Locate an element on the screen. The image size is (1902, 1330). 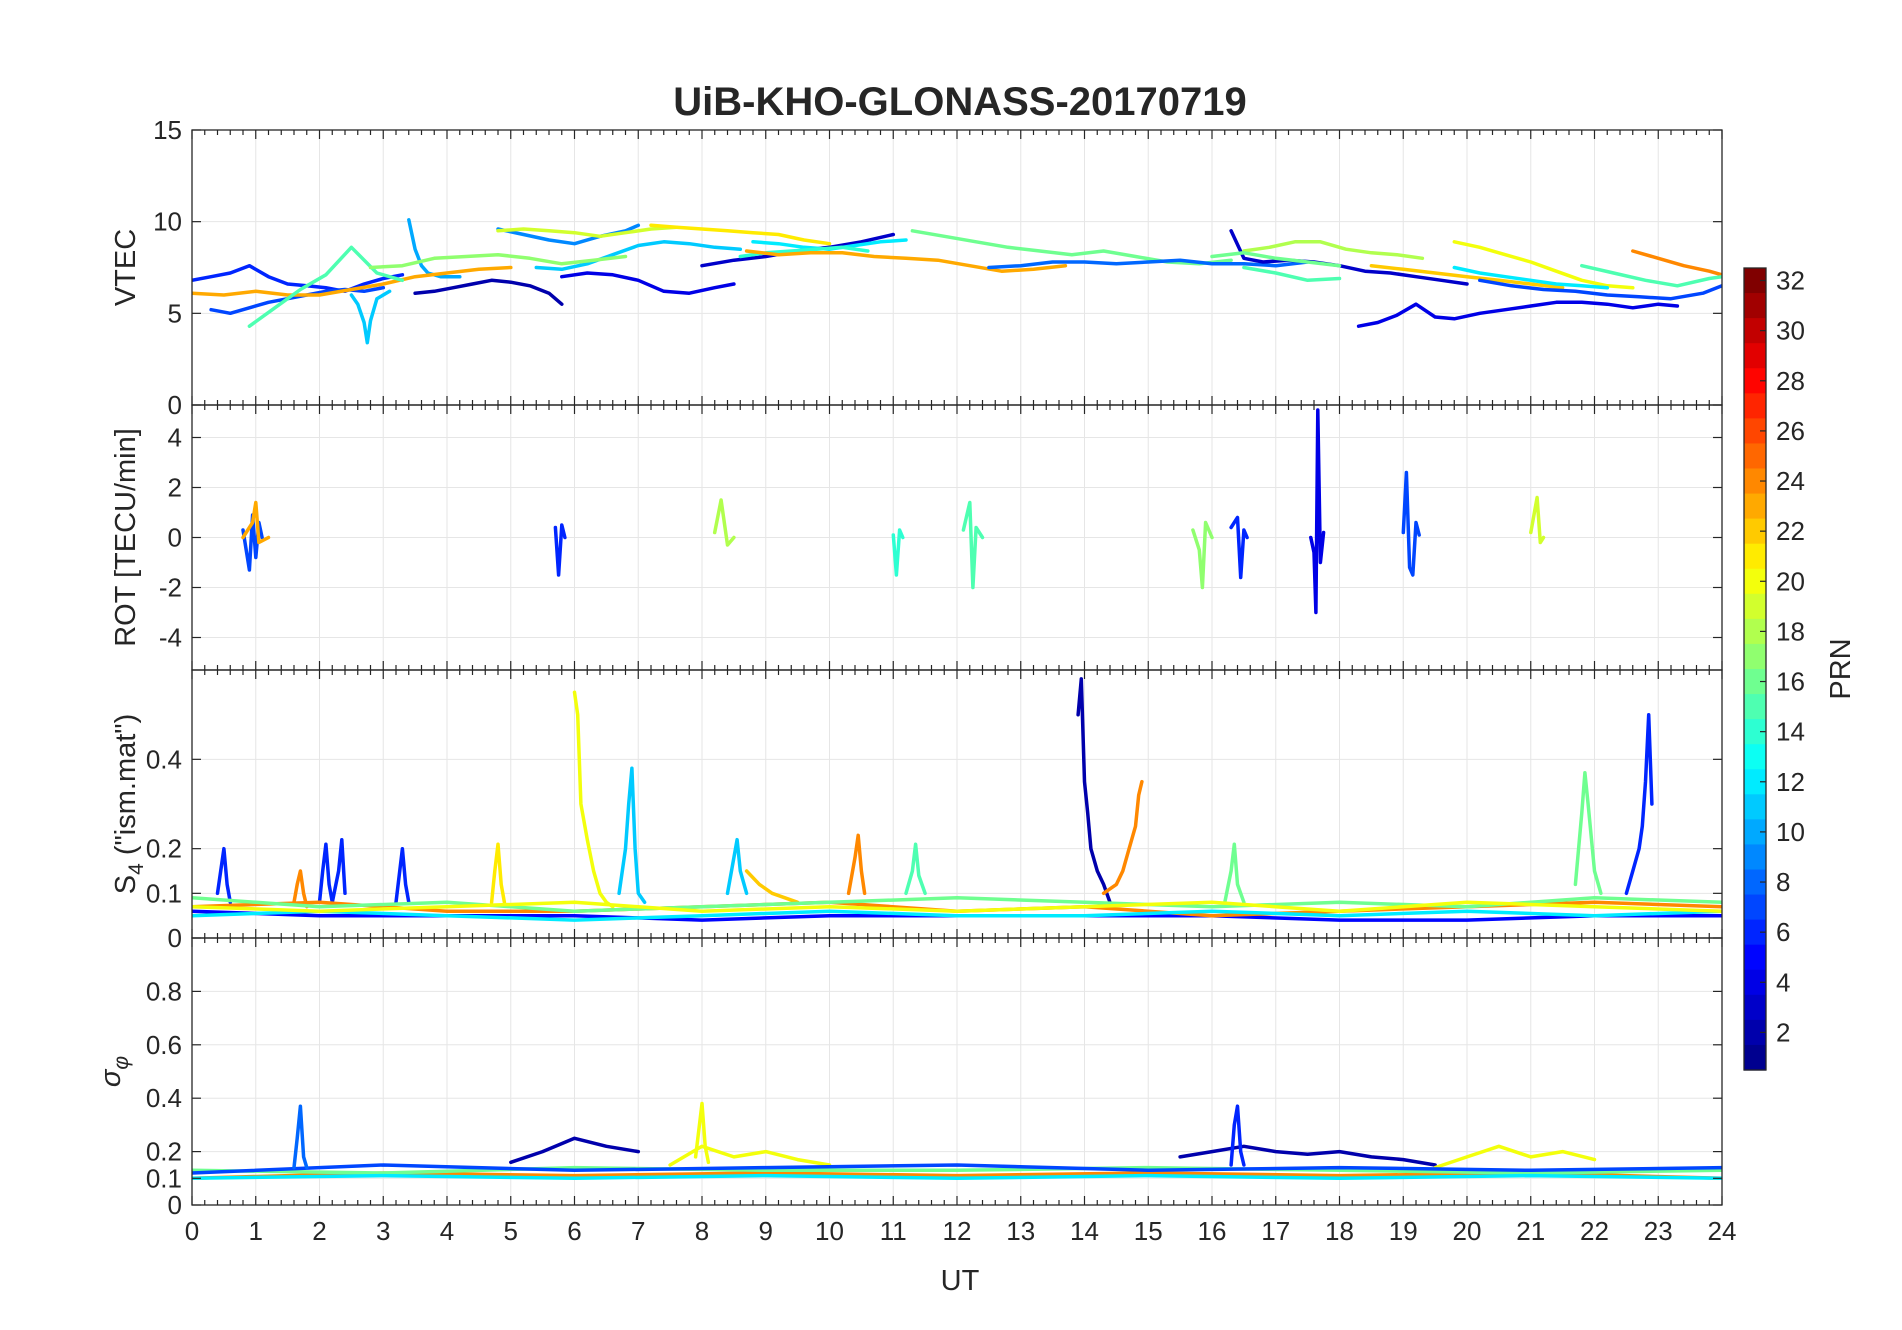
x-tick-label: 19 is located at coordinates (1403, 1231).